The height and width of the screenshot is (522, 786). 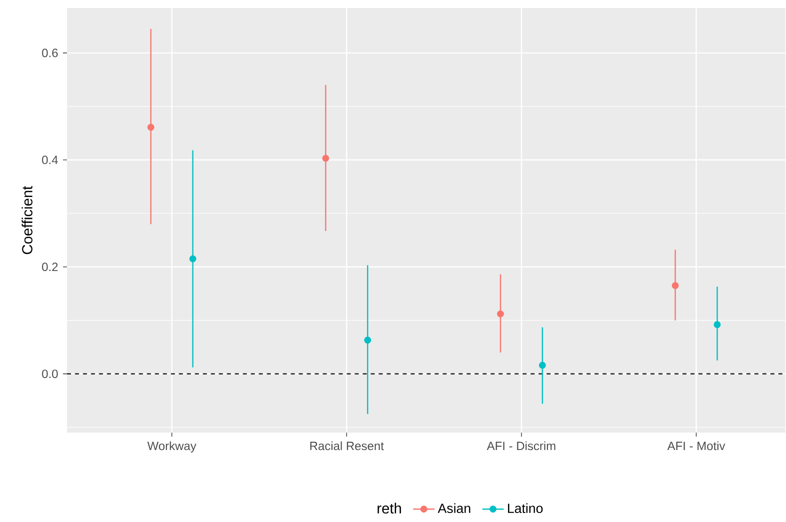 What do you see at coordinates (389, 508) in the screenshot?
I see `legend-title: reth` at bounding box center [389, 508].